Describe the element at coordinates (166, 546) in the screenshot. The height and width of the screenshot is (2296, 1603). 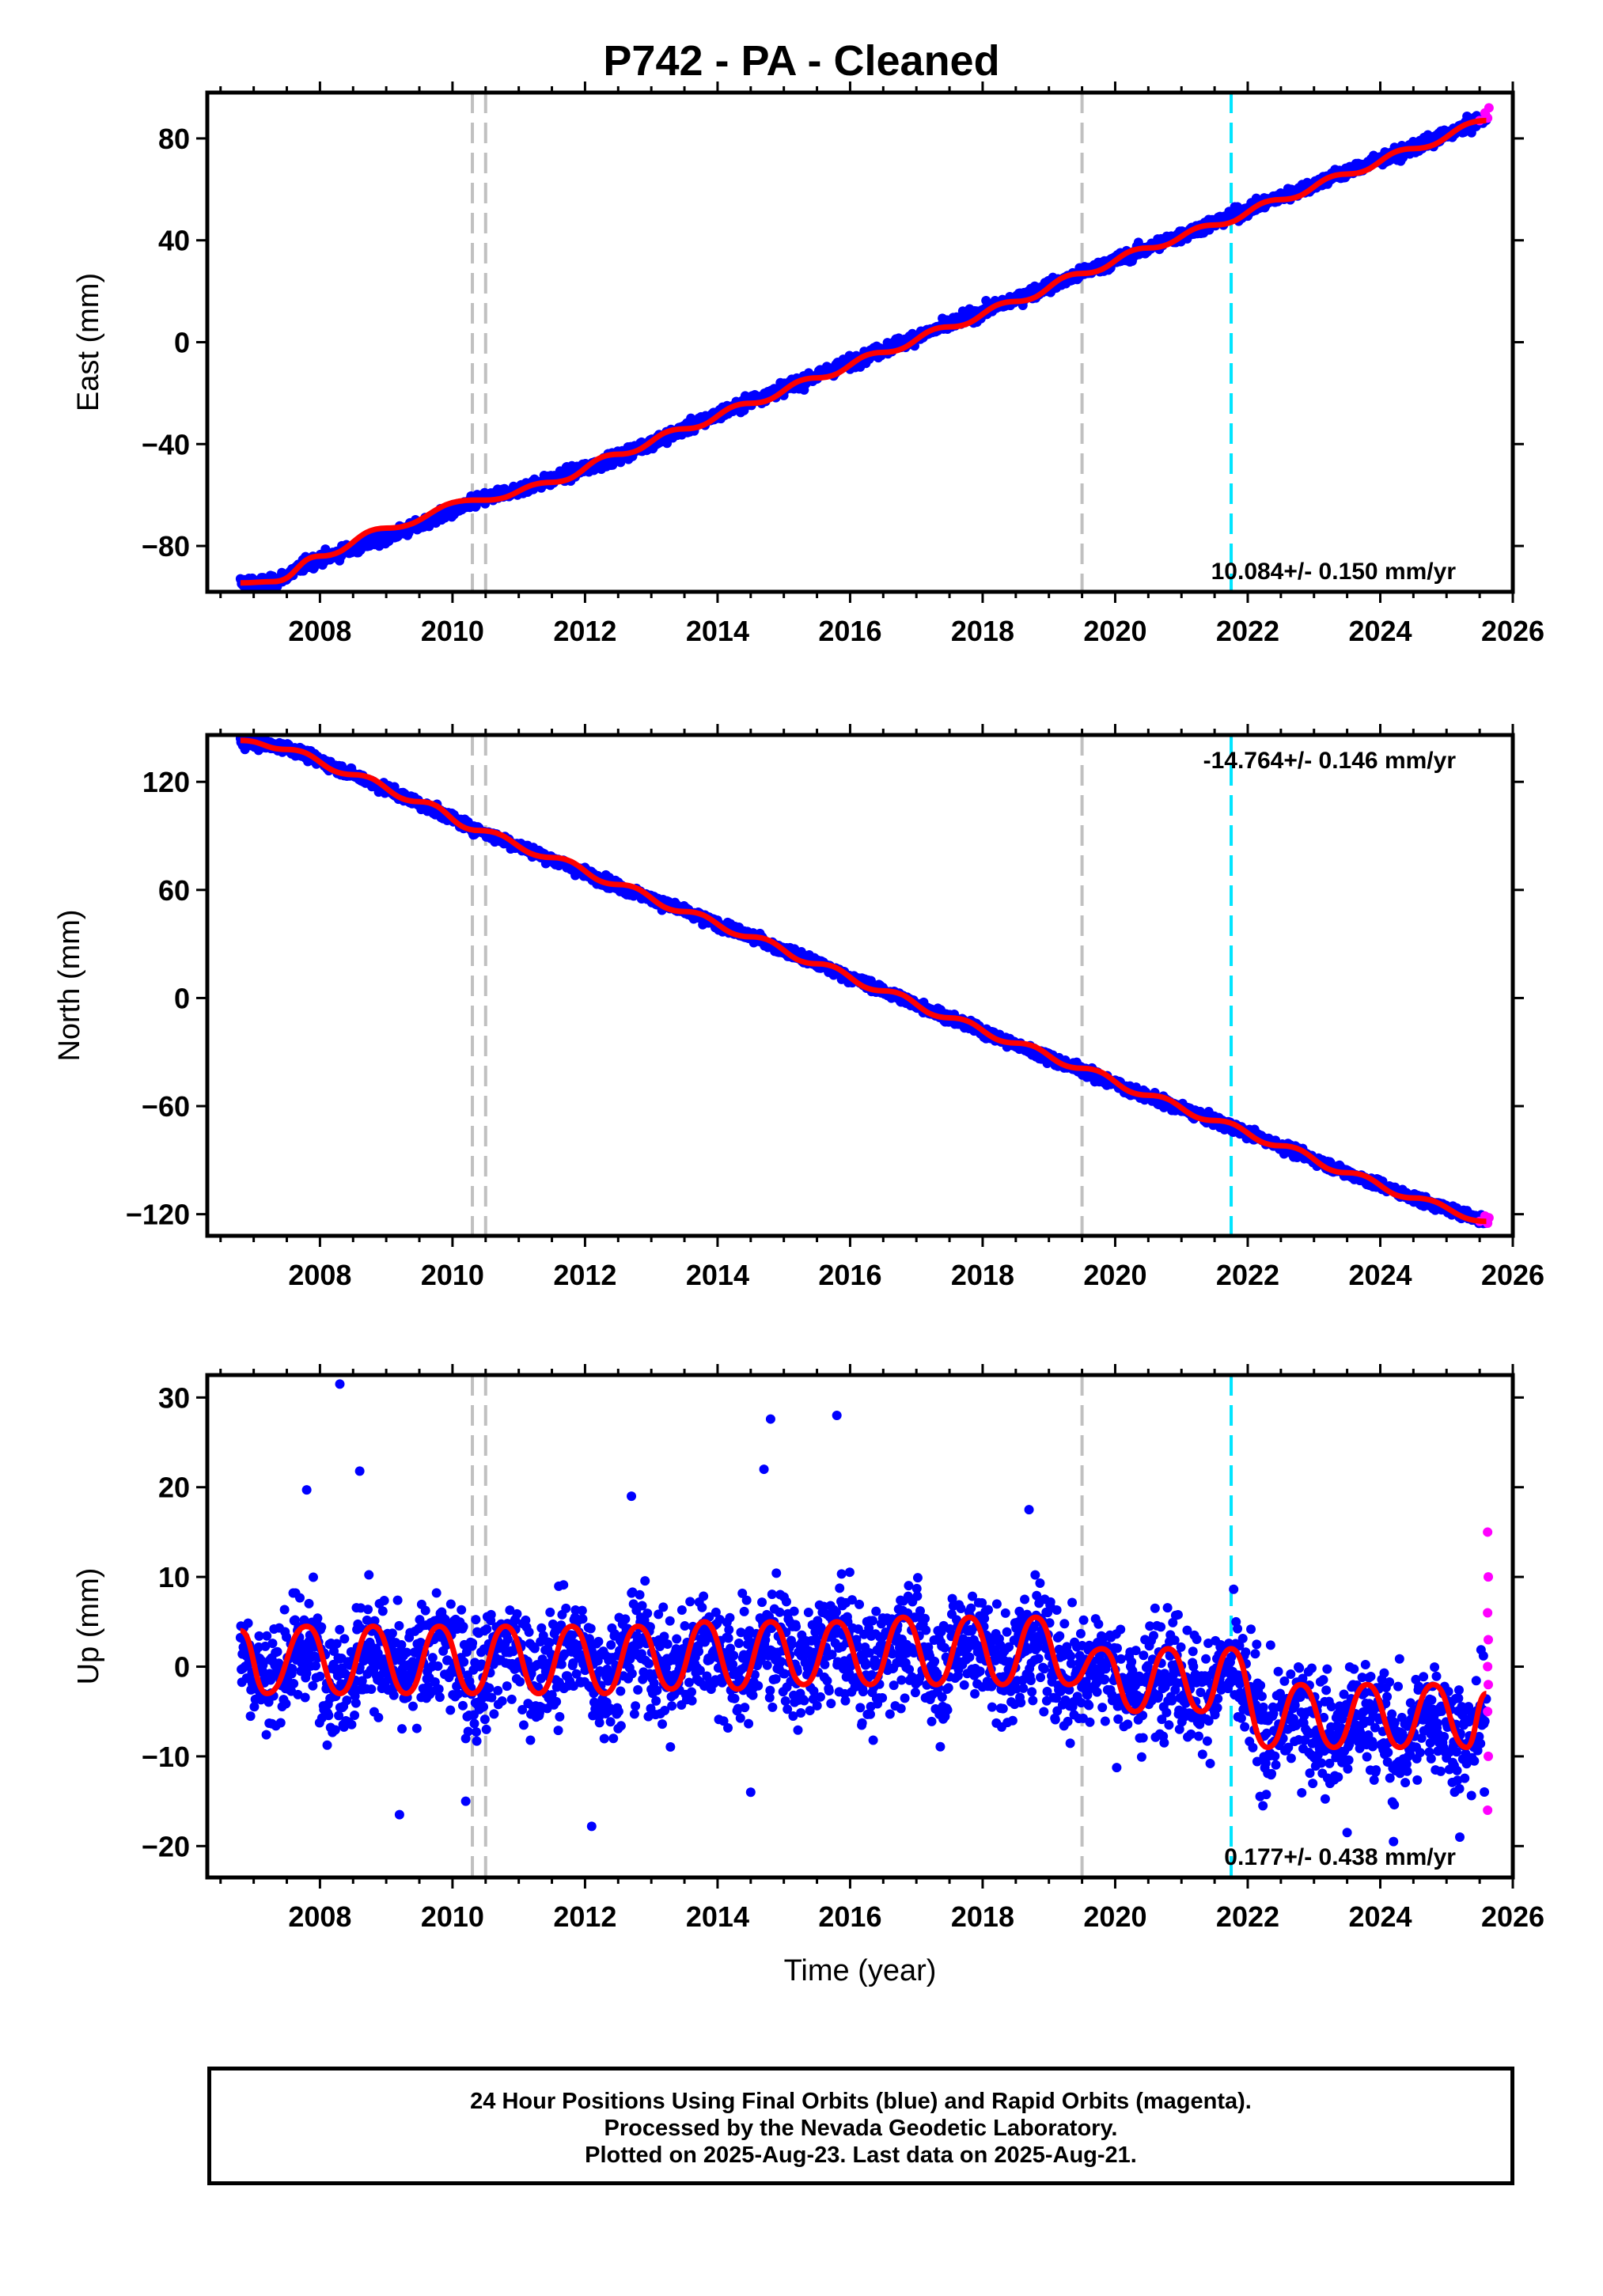
I see `y-tick-label: −80` at that location.